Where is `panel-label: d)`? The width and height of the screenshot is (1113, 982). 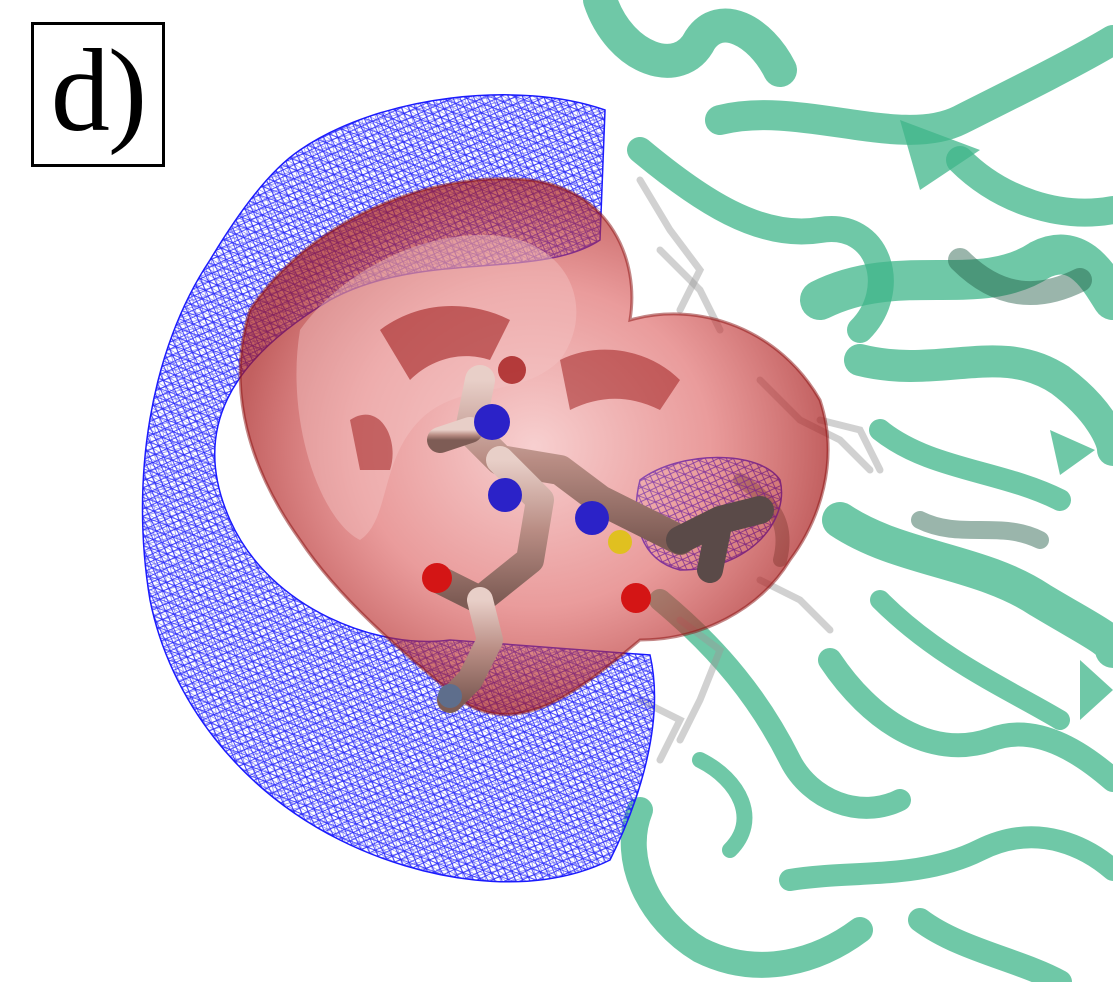
panel-label: d) is located at coordinates (98, 94).